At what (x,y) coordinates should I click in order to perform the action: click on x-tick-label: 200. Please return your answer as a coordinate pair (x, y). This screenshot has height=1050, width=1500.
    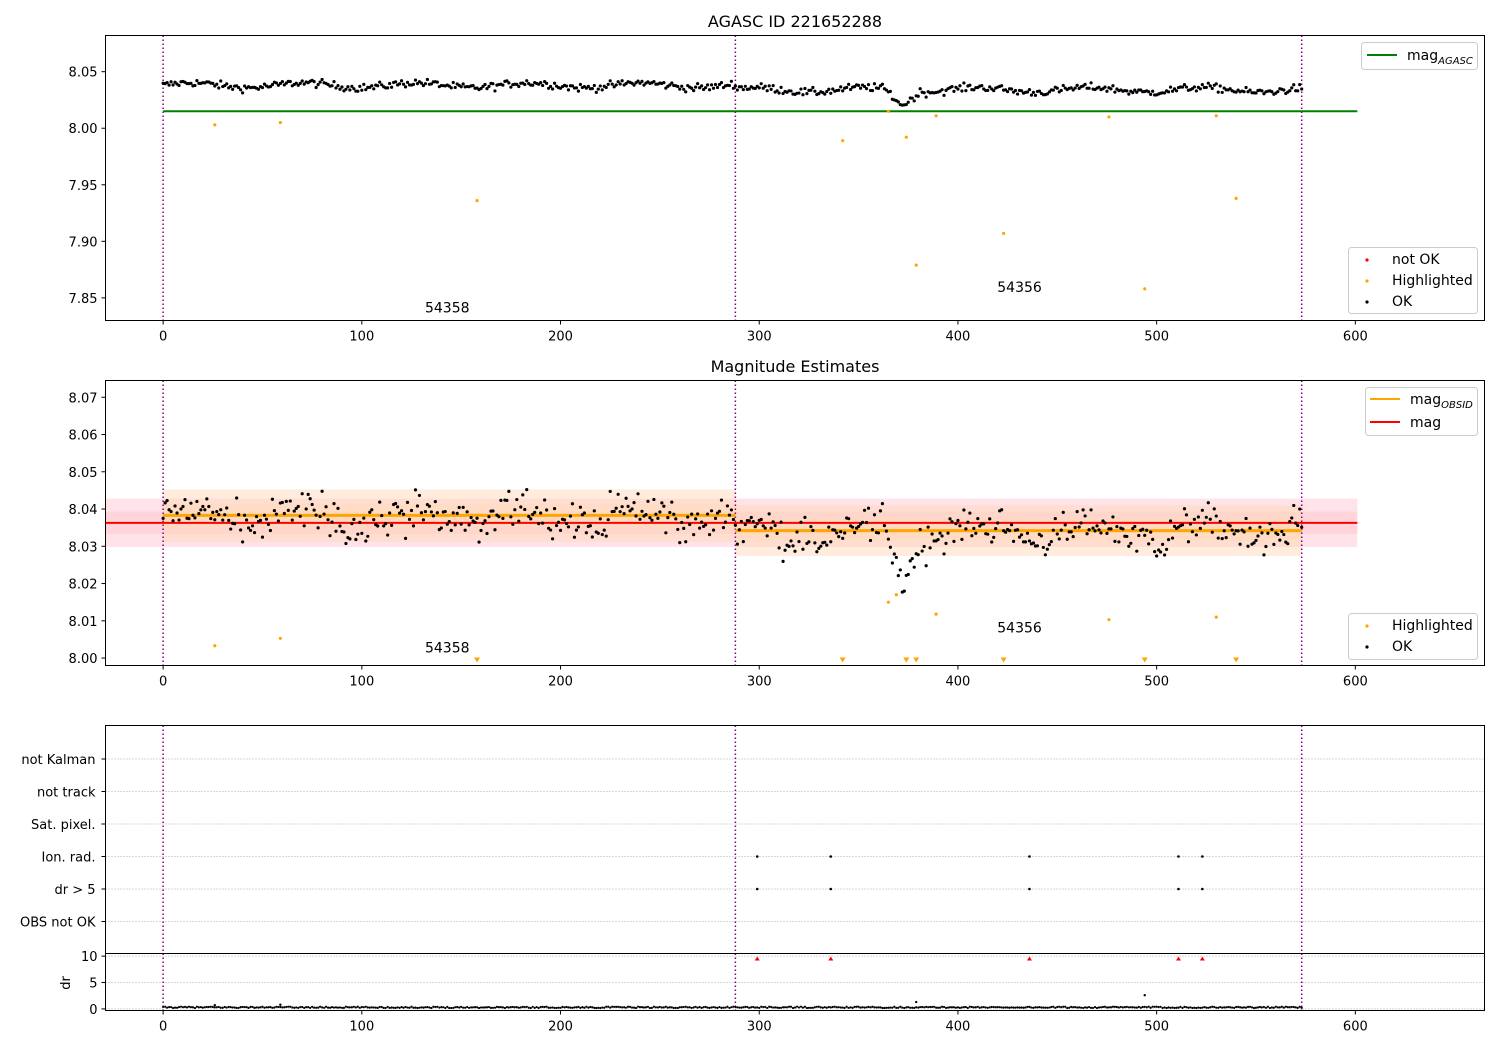
    Looking at the image, I should click on (560, 337).